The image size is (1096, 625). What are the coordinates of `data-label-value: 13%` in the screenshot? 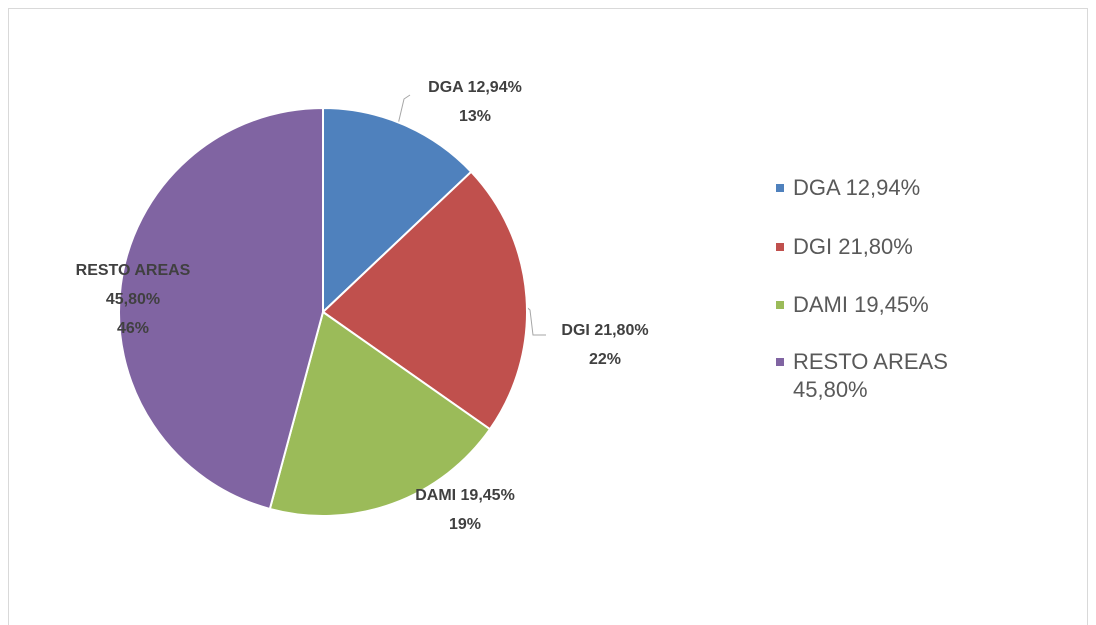 It's located at (475, 116).